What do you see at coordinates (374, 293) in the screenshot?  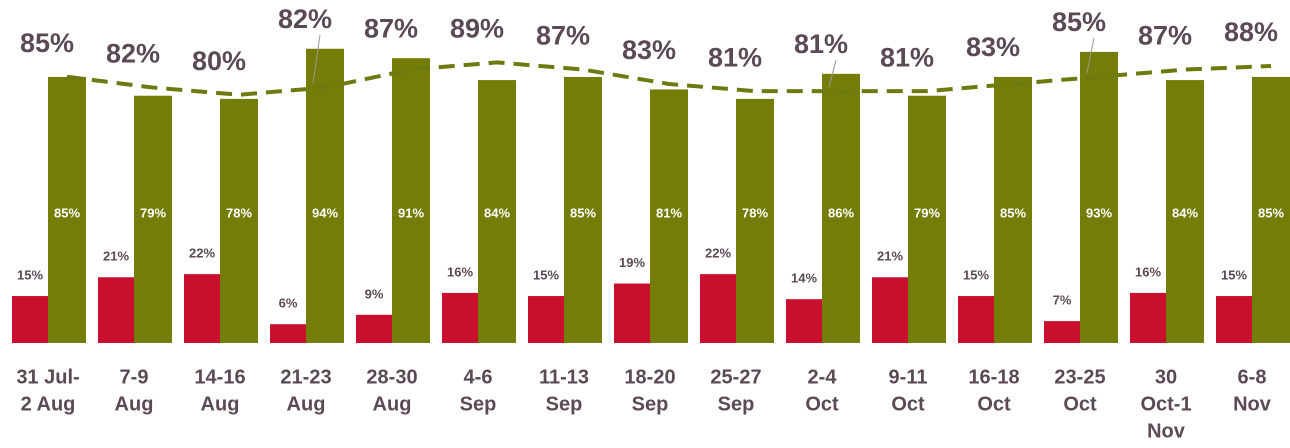 I see `data-label: 9%` at bounding box center [374, 293].